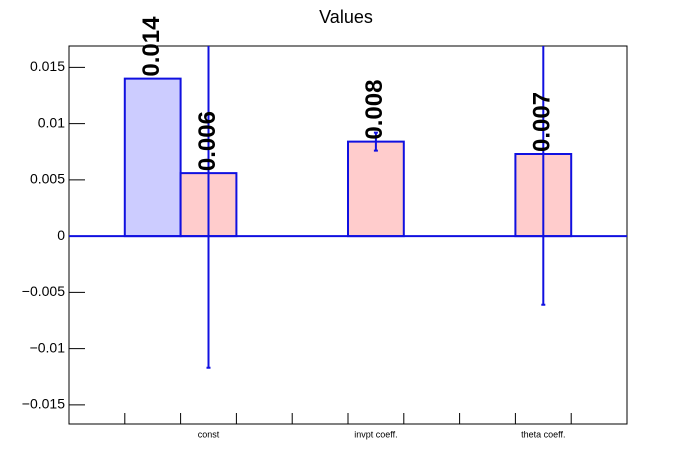  What do you see at coordinates (346, 17) in the screenshot?
I see `chart-title: Values` at bounding box center [346, 17].